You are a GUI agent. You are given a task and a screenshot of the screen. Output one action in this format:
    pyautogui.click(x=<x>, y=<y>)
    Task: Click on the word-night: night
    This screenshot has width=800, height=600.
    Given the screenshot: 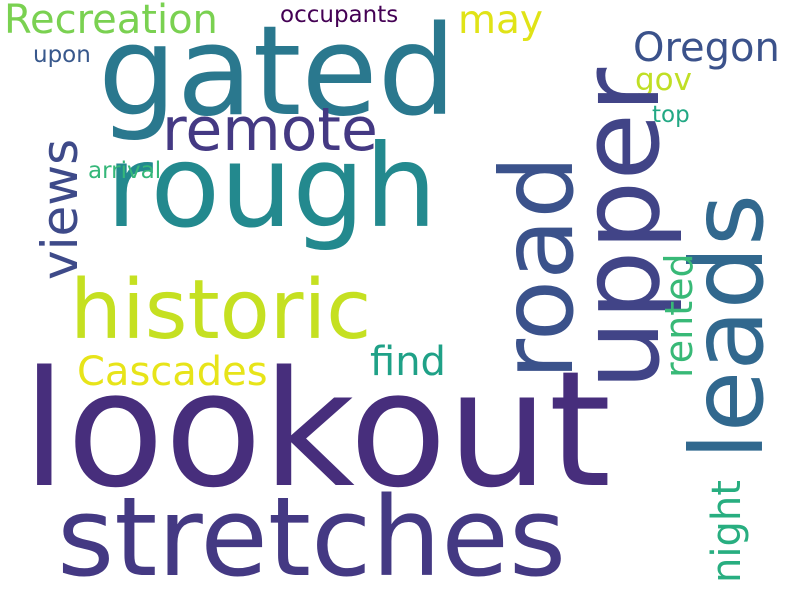 What is the action you would take?
    pyautogui.click(x=727, y=531)
    